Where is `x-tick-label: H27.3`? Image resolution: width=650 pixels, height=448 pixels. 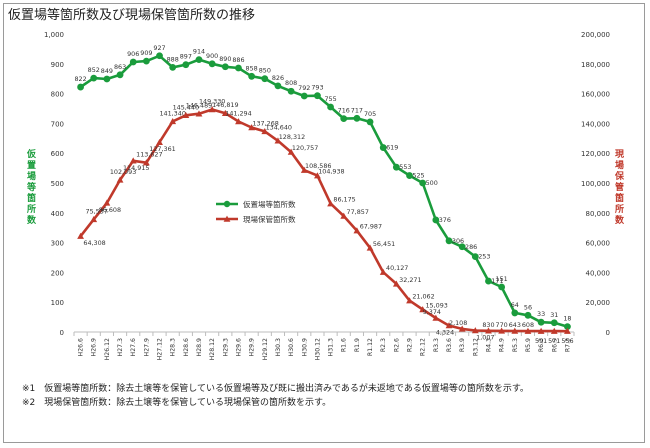 x-tick-label: H27.3 is located at coordinates (120, 347).